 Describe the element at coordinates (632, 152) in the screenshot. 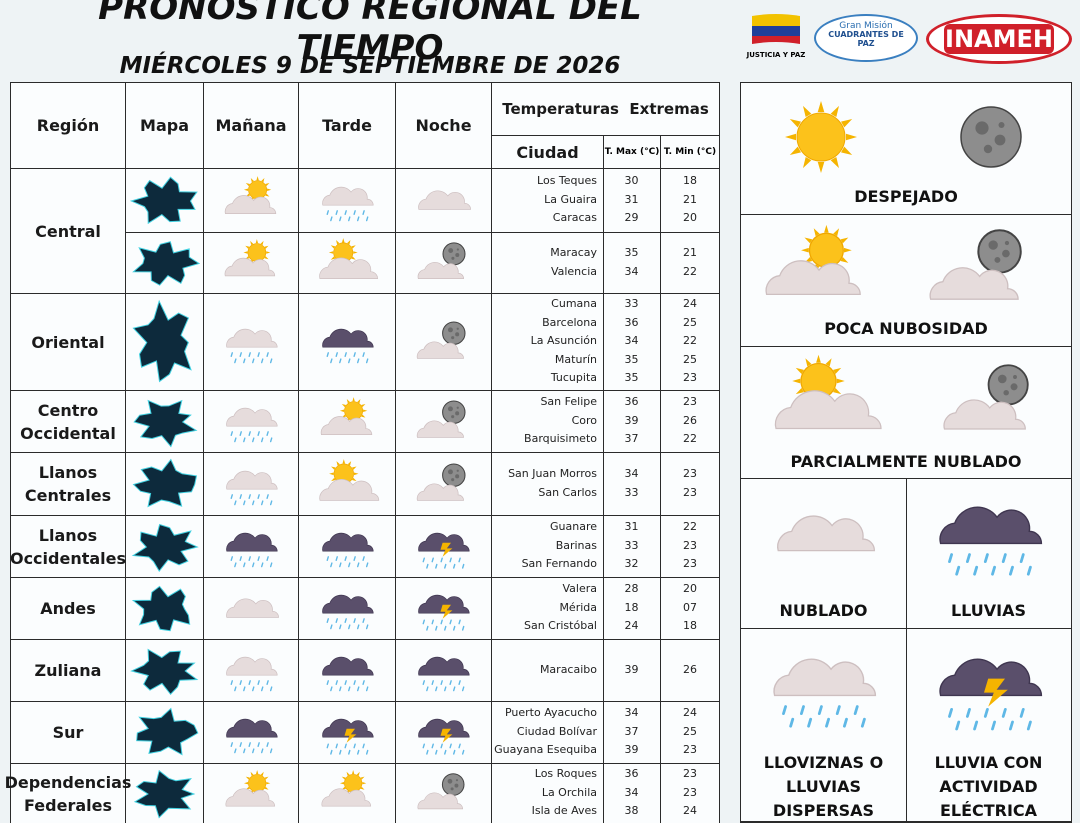

I see `subcolumn-header: T. Max (°C)` at that location.